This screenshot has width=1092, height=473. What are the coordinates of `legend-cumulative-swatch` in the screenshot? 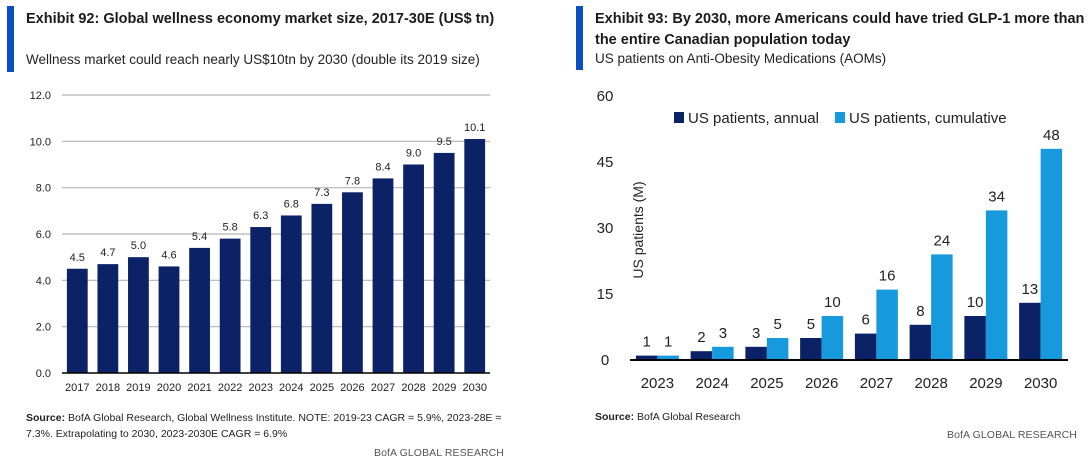 It's located at (840, 117).